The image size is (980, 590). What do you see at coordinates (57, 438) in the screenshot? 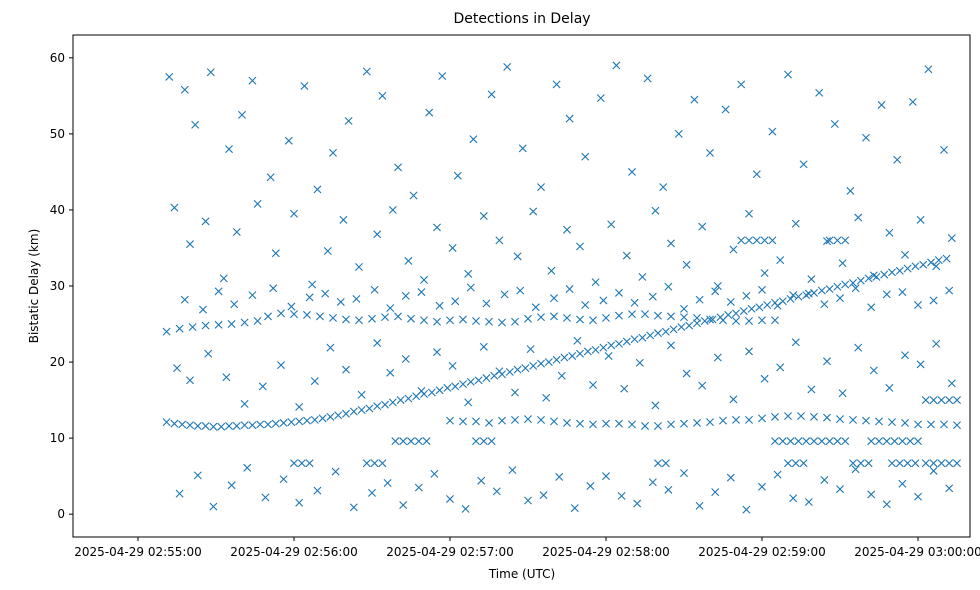
I see `y-tick-label: 10` at bounding box center [57, 438].